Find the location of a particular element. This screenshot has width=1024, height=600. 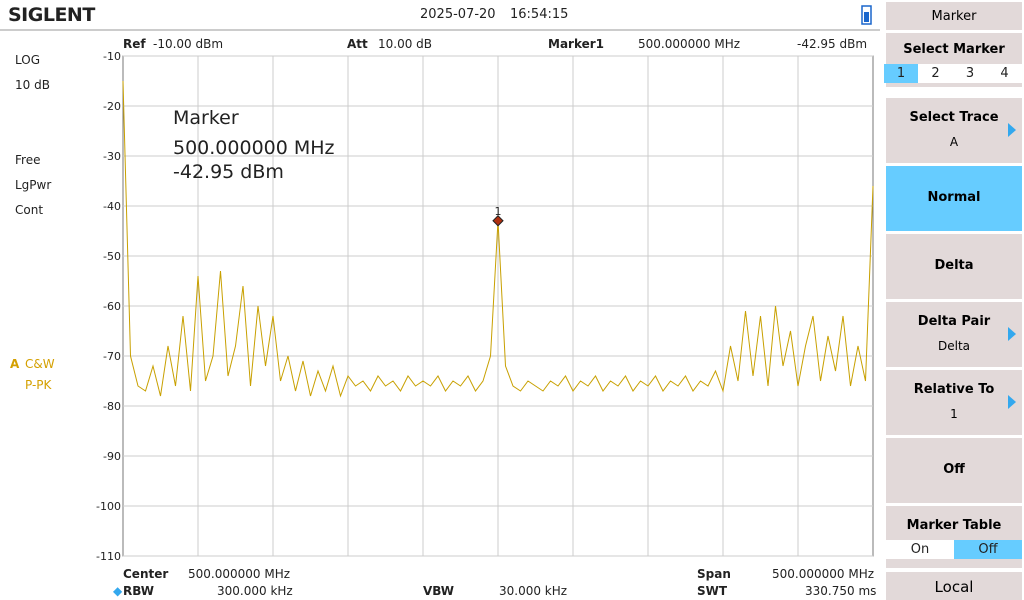

vbw-label: VBW is located at coordinates (439, 591).